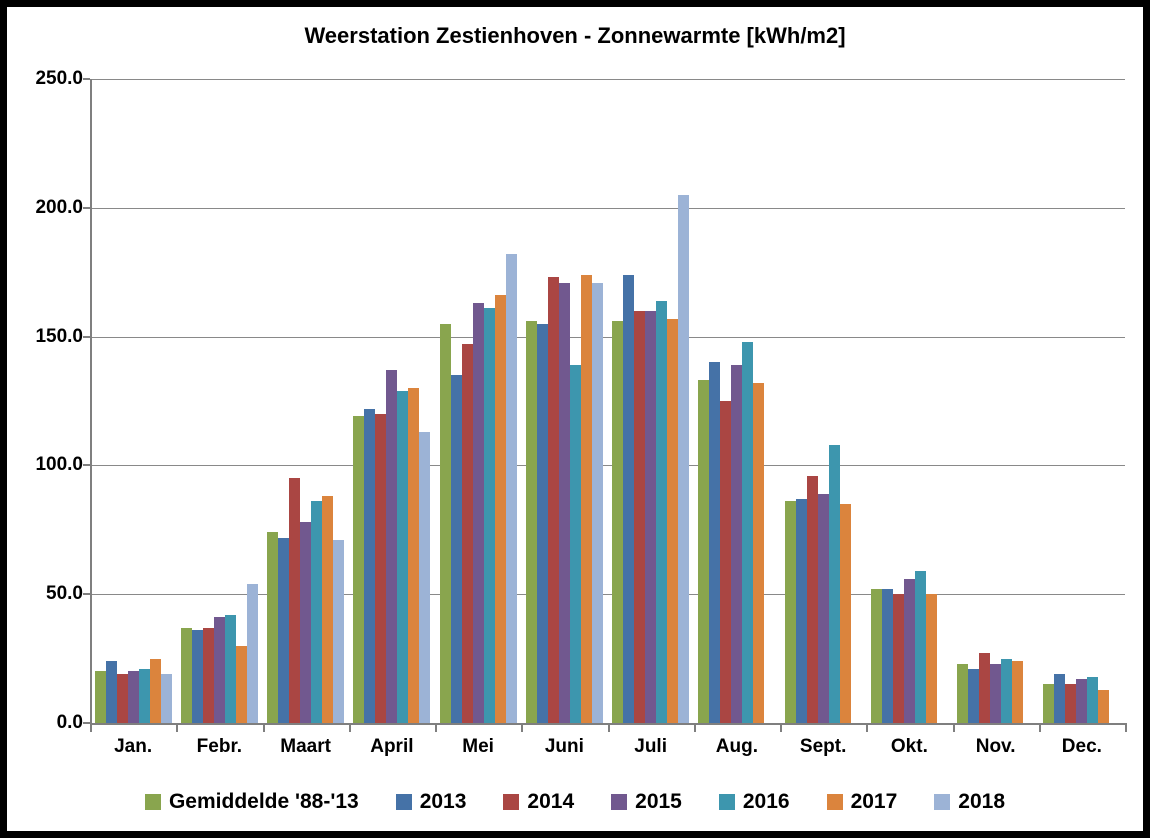 This screenshot has height=838, width=1150. Describe the element at coordinates (551, 801) in the screenshot. I see `legend-label: 2014` at that location.